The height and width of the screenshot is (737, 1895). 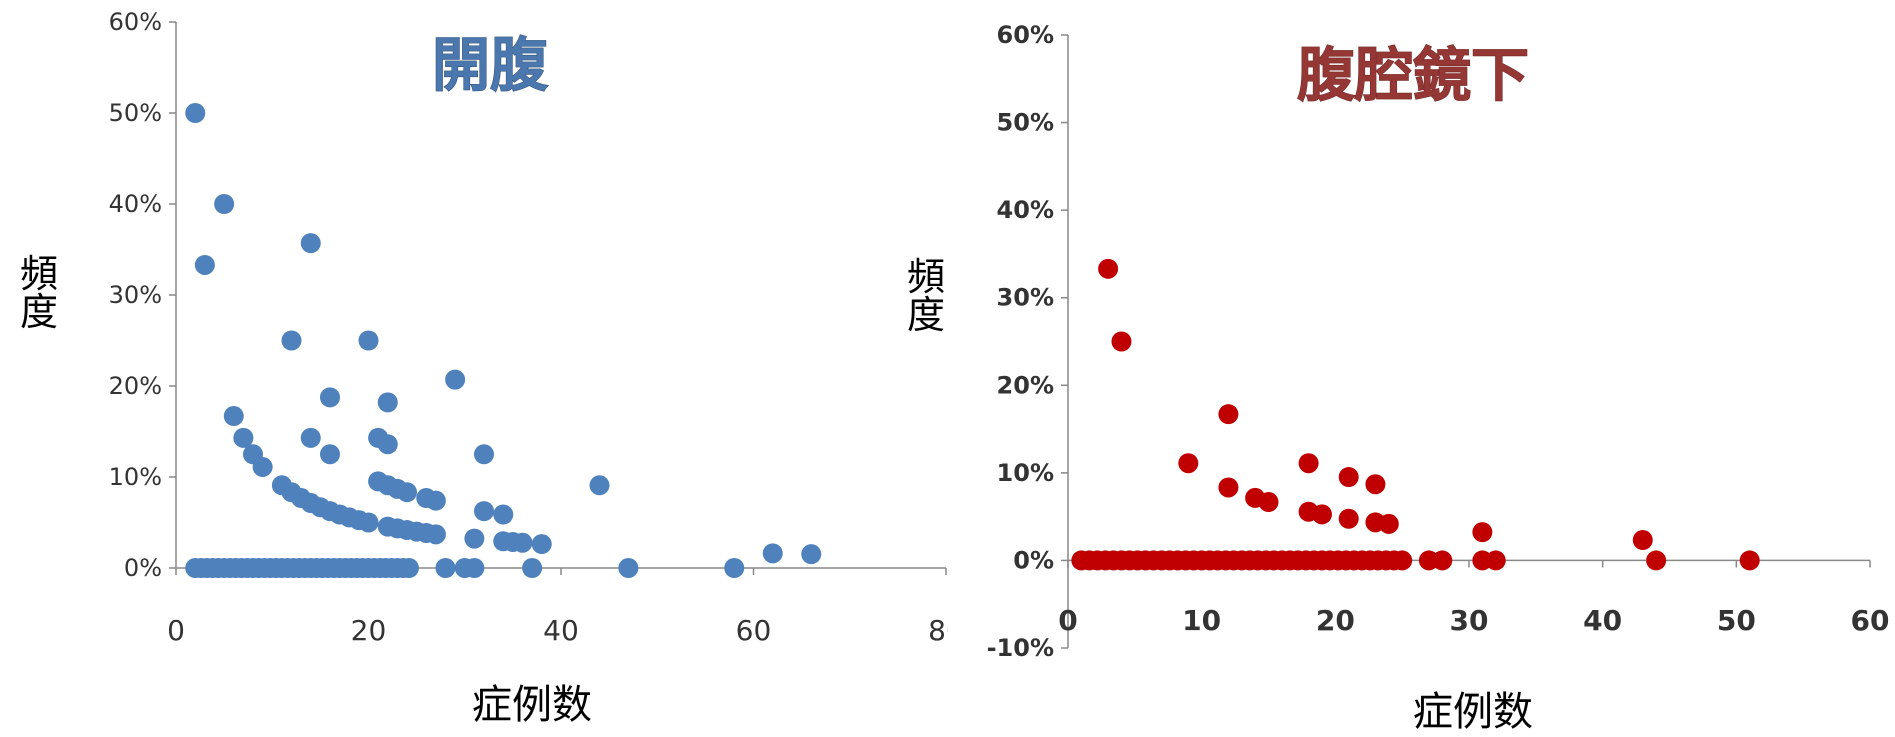 What do you see at coordinates (938, 630) in the screenshot?
I see `x-tick-label: 80` at bounding box center [938, 630].